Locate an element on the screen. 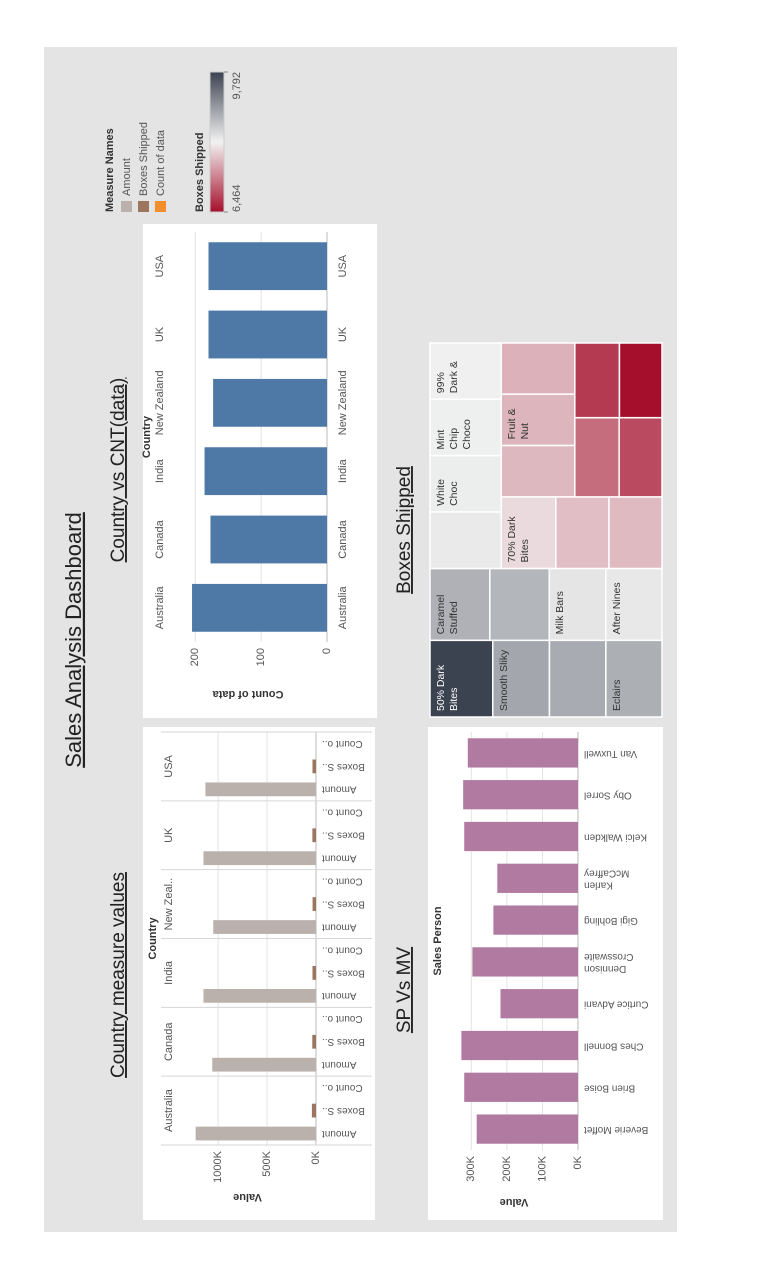  x-header-label: UK is located at coordinates (160, 334).